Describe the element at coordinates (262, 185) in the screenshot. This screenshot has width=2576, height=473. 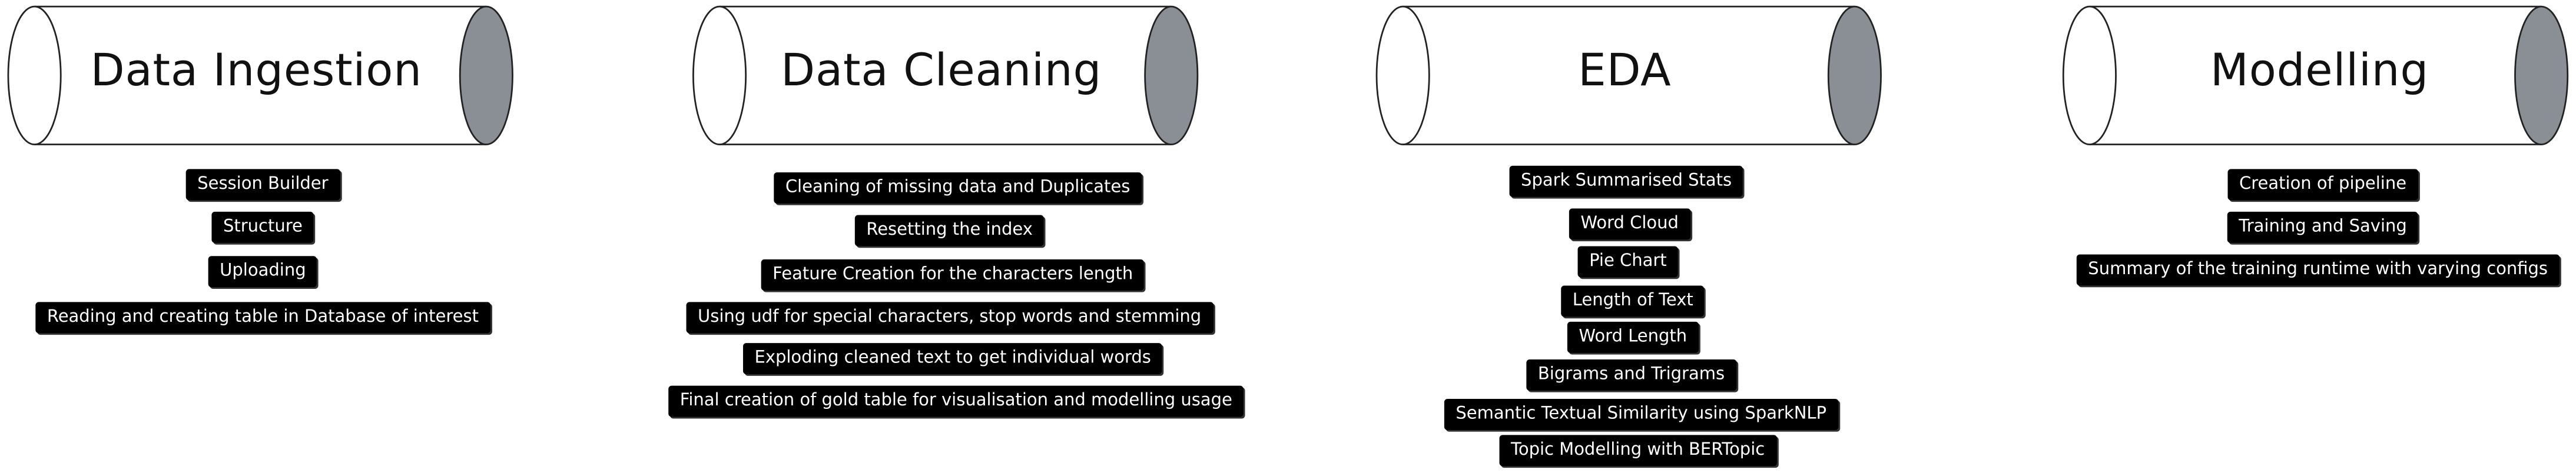
I see `step-label: Session Builder` at that location.